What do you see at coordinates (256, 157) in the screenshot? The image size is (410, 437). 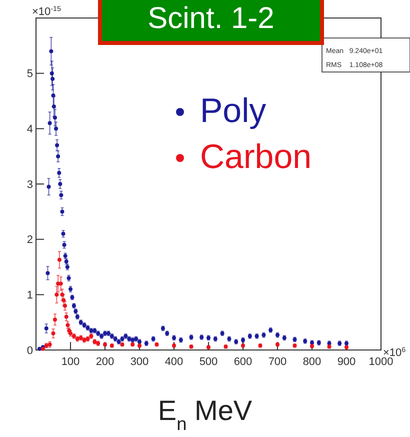 I see `legend-label: Carbon` at bounding box center [256, 157].